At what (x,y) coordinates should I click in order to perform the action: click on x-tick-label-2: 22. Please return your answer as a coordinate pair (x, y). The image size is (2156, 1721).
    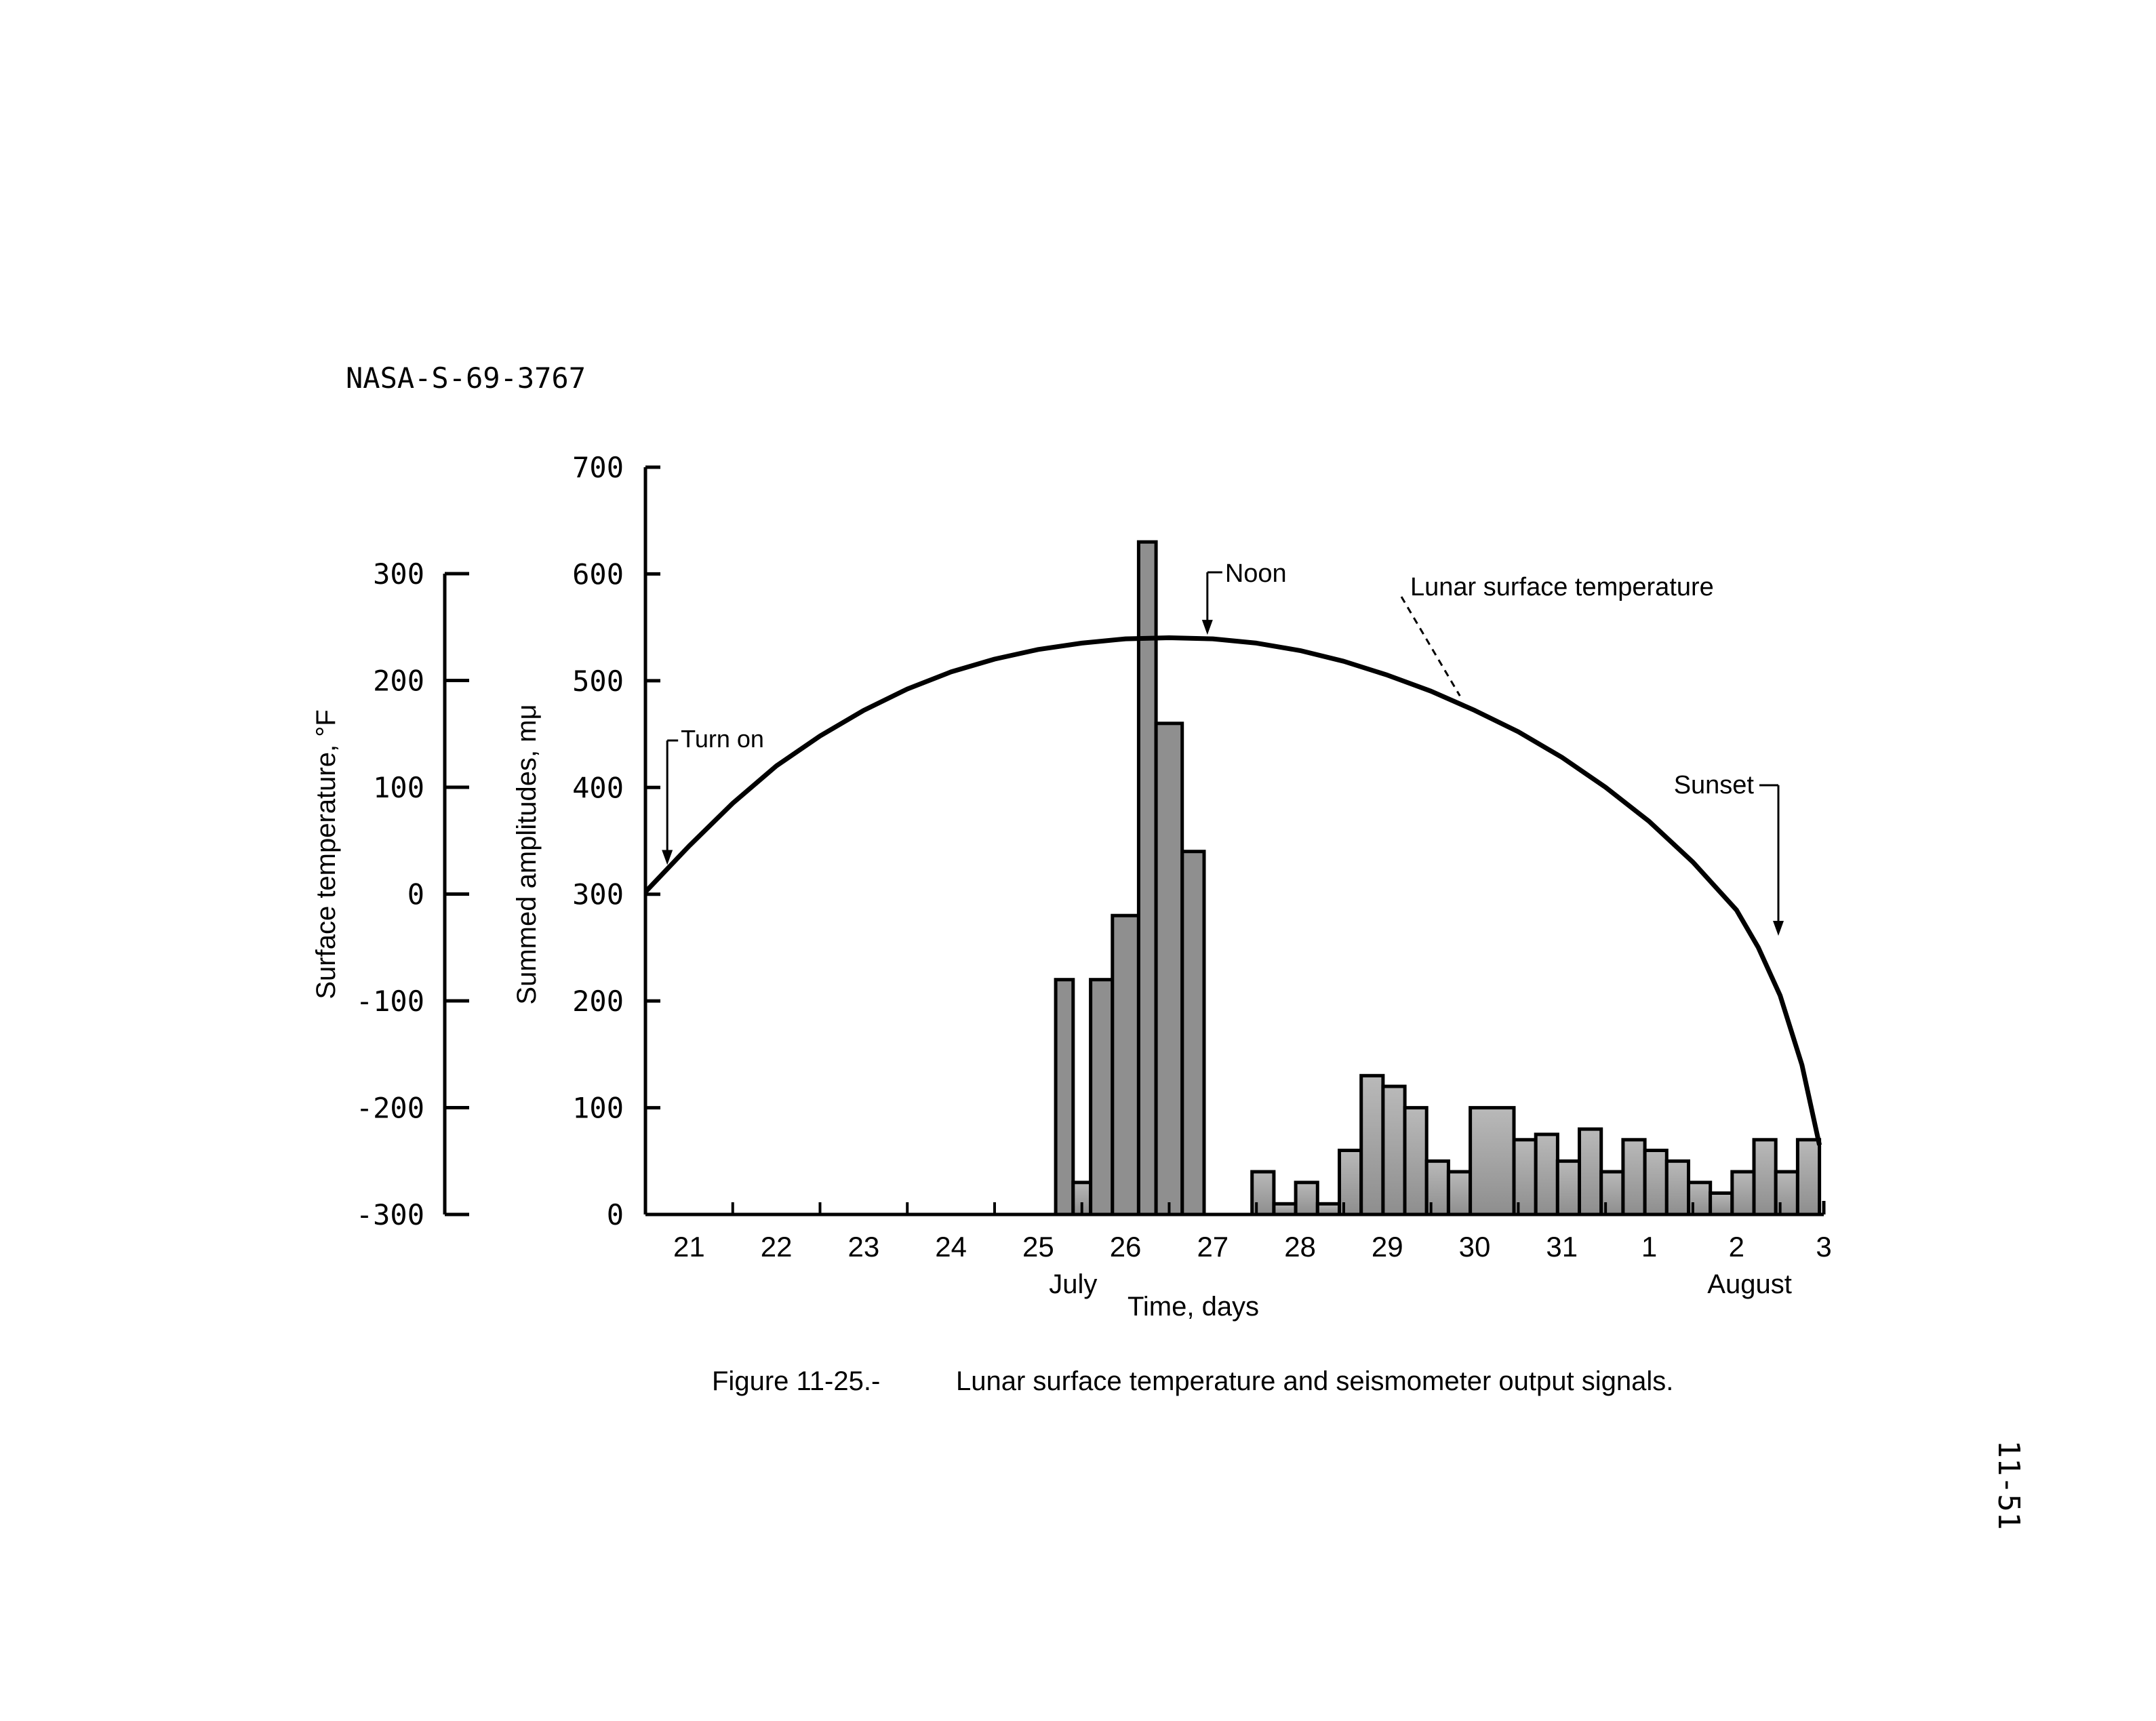
    Looking at the image, I should click on (777, 1247).